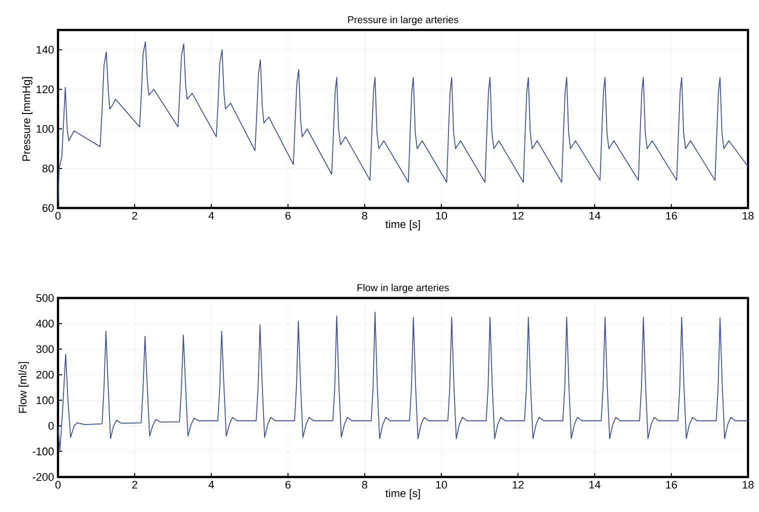 The width and height of the screenshot is (759, 512). Describe the element at coordinates (45, 324) in the screenshot. I see `y-tick-label: 400` at that location.